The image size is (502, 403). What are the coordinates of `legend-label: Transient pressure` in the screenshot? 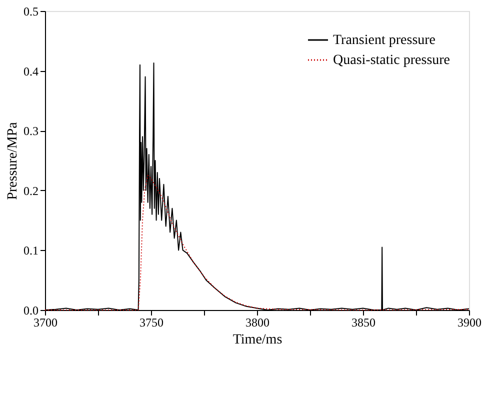 It's located at (384, 40).